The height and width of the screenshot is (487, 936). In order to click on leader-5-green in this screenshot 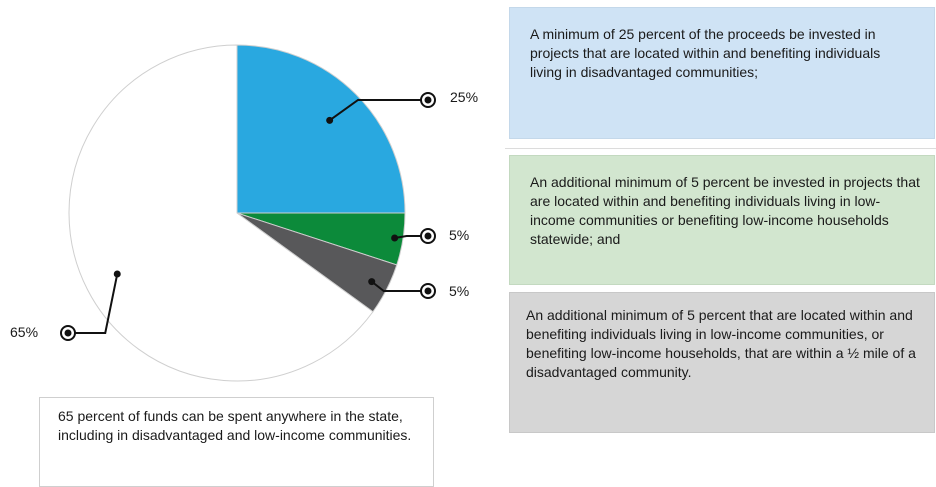, I will do `click(413, 236)`.